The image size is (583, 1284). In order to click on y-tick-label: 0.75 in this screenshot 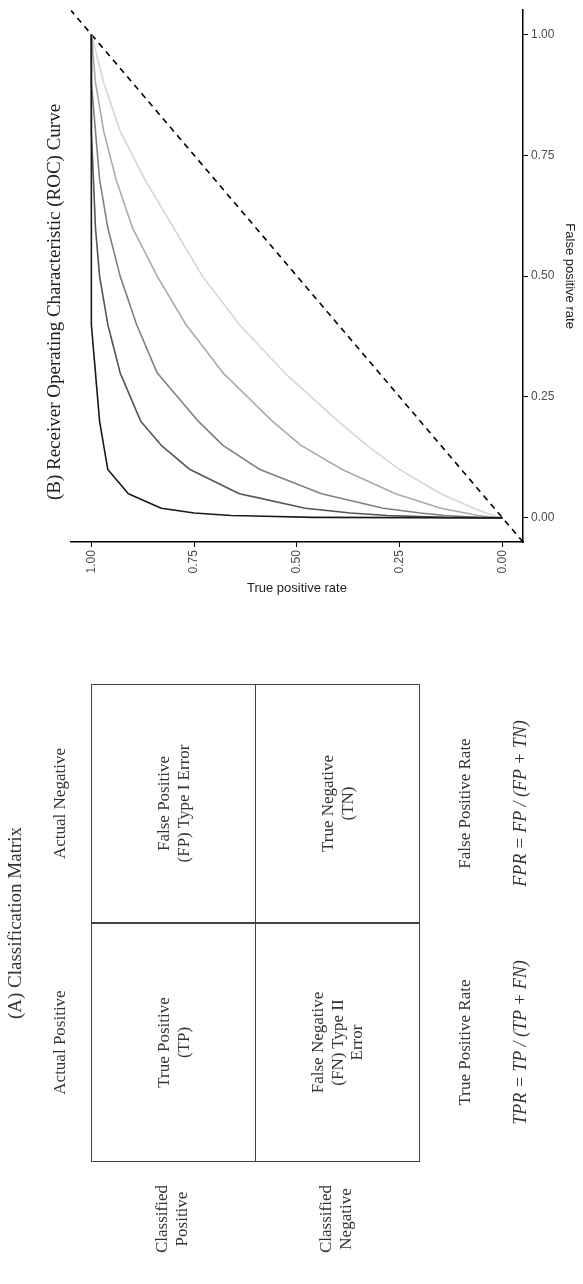, I will do `click(543, 154)`.